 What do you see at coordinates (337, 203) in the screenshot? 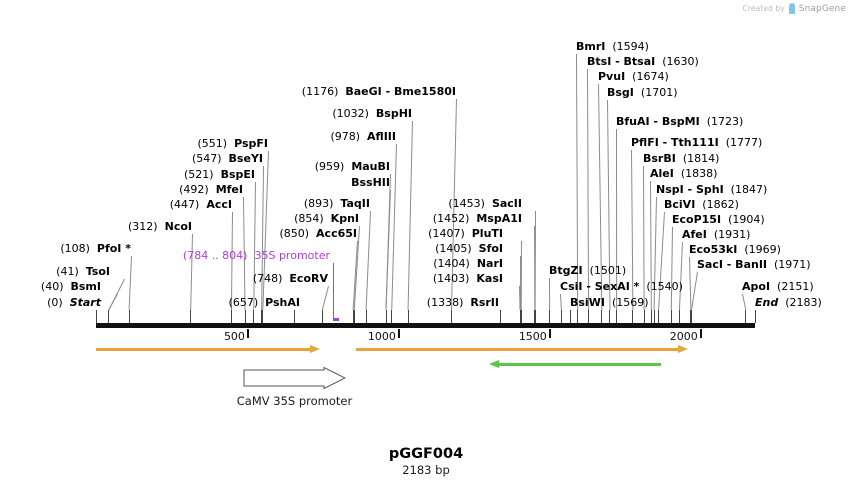
I see `enzyme-site-label: (893) TaqII` at bounding box center [337, 203].